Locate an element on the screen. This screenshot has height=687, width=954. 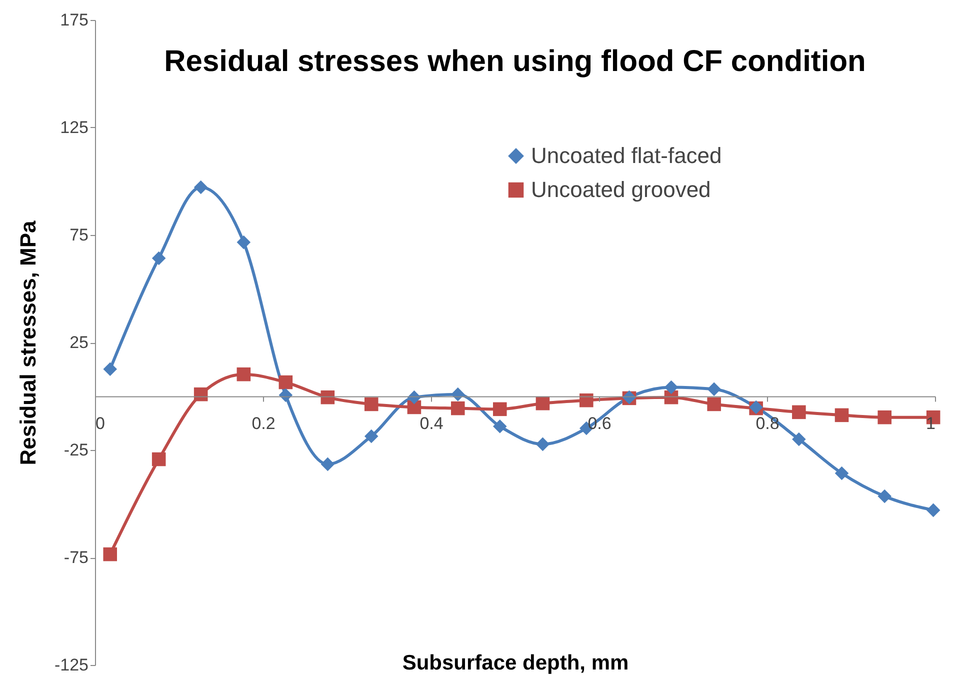
x-tick-label: 0.4 is located at coordinates (432, 423).